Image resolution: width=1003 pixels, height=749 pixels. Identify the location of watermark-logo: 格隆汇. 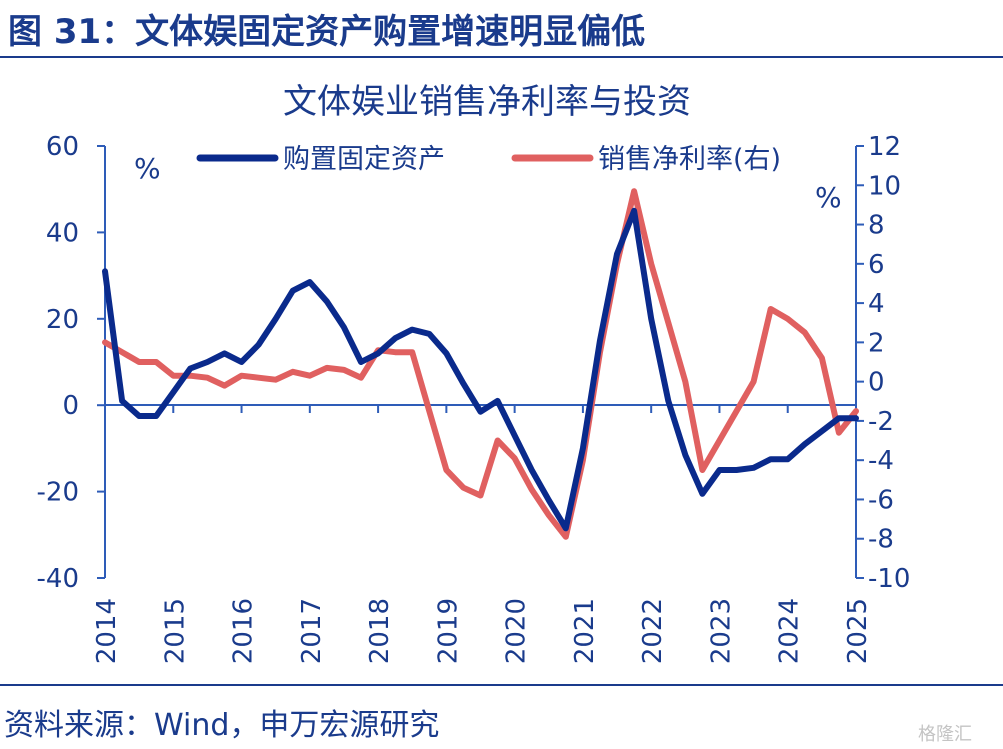
(945, 734).